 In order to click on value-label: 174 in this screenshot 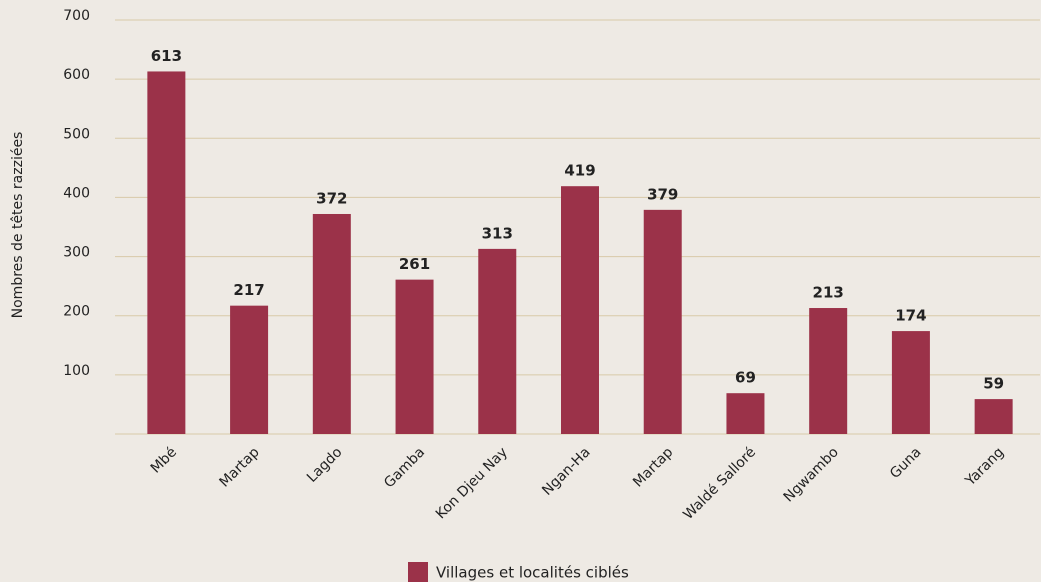, I will do `click(910, 316)`.